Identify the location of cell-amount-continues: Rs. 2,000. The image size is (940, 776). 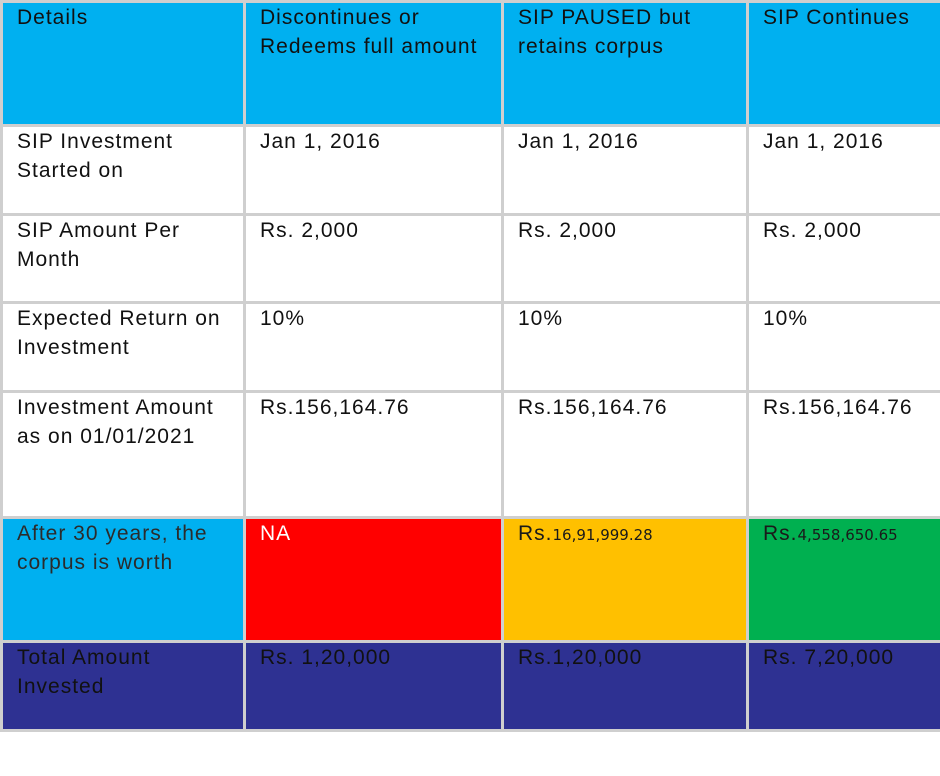
(843, 258).